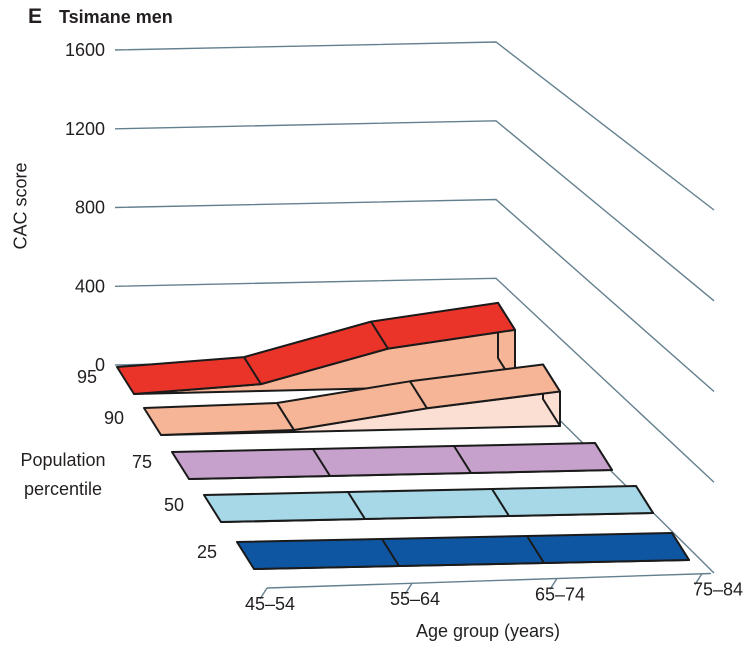  I want to click on y-tick-label-400: 400, so click(90, 286).